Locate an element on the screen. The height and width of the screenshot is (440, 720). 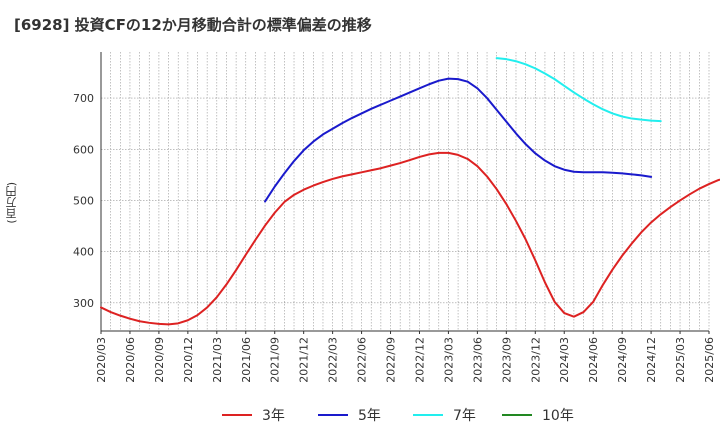
x-tick-label: 2024/06 is located at coordinates (593, 360).